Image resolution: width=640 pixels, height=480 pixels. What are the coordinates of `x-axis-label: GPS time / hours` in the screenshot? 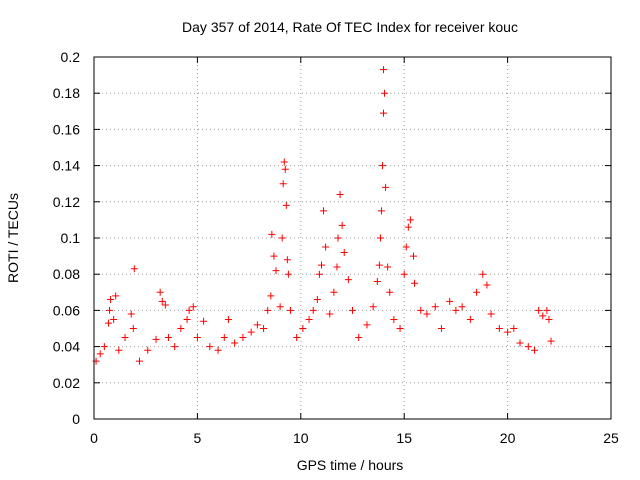 It's located at (350, 465).